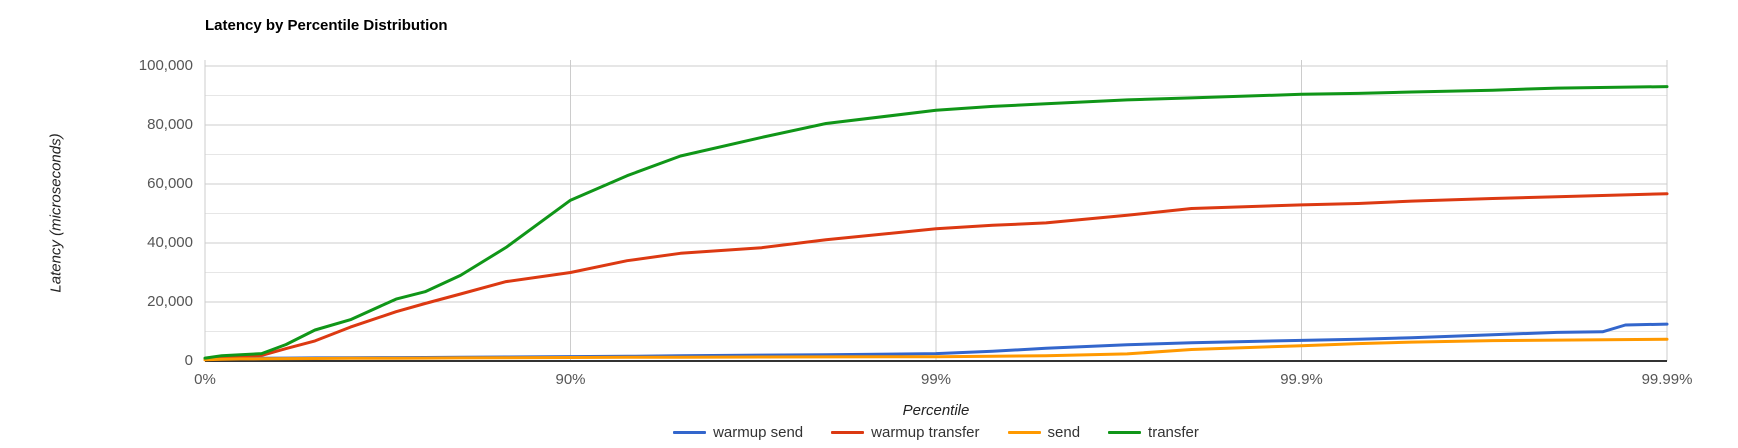 The image size is (1738, 448). What do you see at coordinates (1667, 379) in the screenshot?
I see `x-tick-label: 99.99%` at bounding box center [1667, 379].